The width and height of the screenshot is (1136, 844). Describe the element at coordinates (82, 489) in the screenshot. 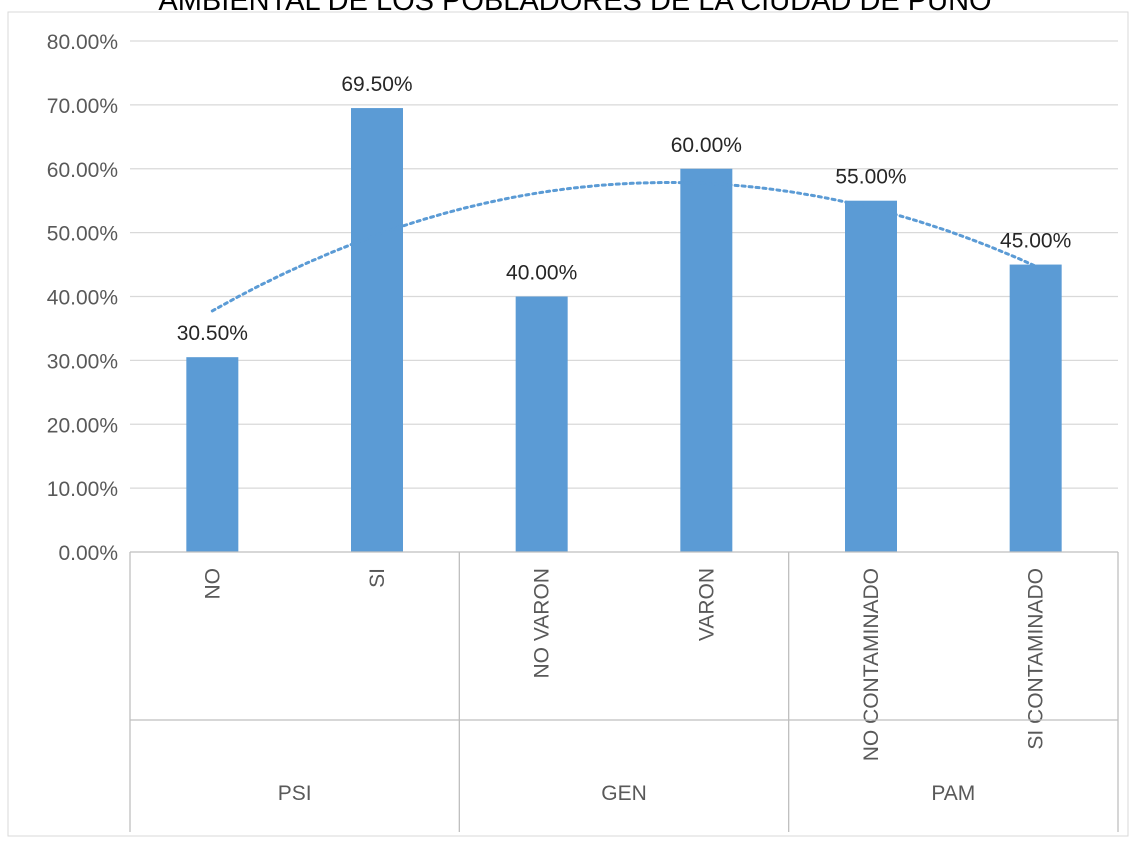

I see `y-tick-label: 10.00%` at that location.